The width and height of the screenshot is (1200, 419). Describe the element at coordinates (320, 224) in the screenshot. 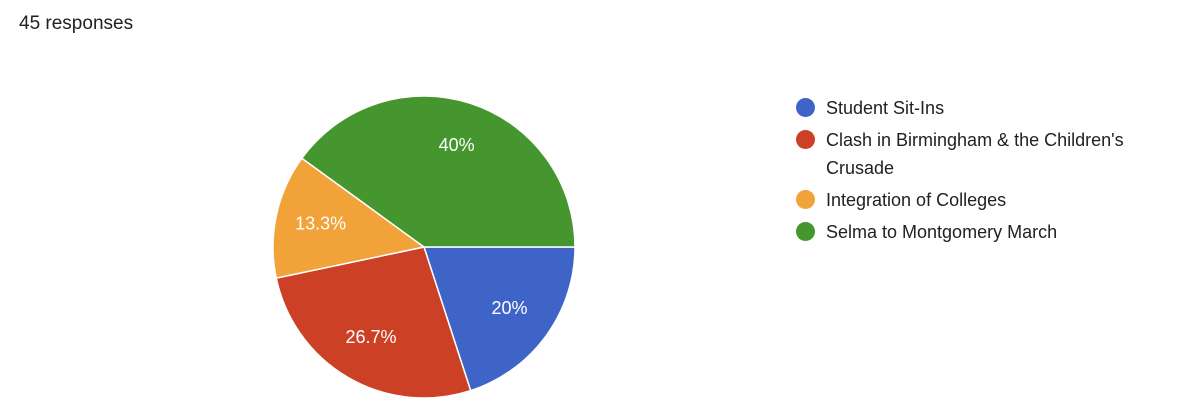

I see `slice-label: 13.3%` at that location.